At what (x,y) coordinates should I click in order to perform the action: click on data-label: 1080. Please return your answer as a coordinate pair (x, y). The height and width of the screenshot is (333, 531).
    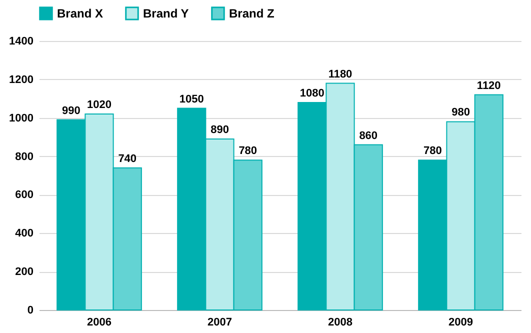
    Looking at the image, I should click on (312, 93).